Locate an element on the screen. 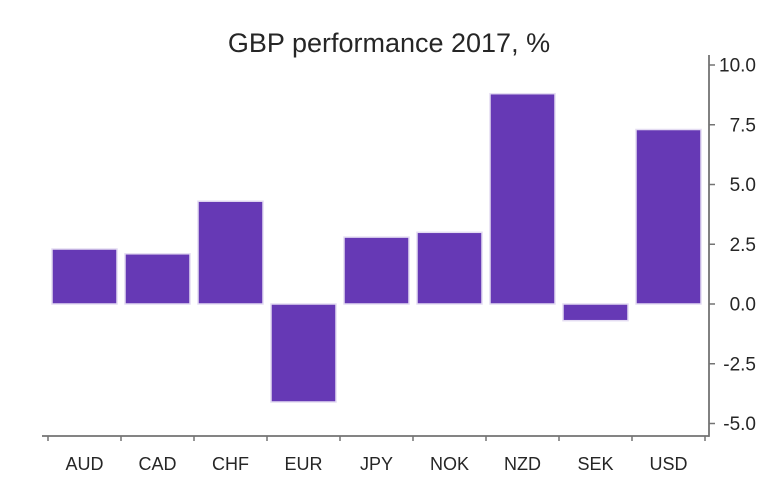 This screenshot has width=766, height=497. bar-nok is located at coordinates (449, 268).